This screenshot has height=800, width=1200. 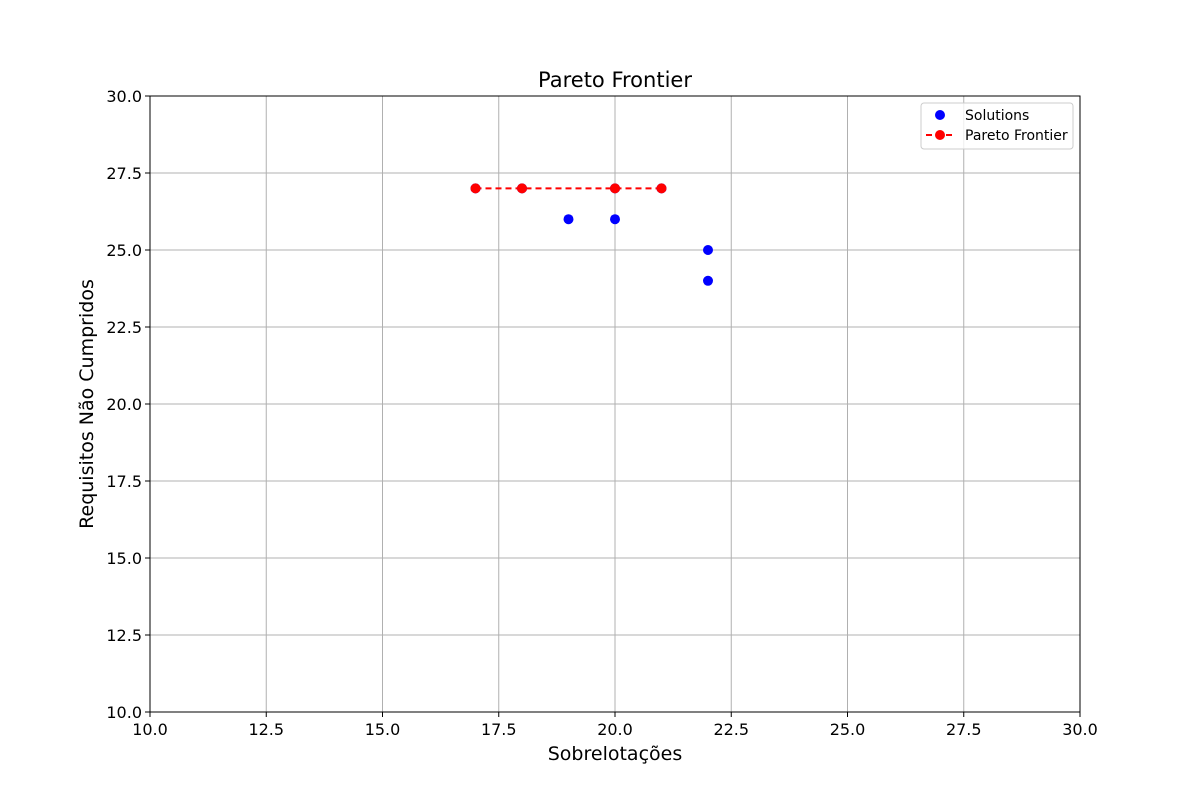 I want to click on x-tick-label: 10.0, so click(x=150, y=729).